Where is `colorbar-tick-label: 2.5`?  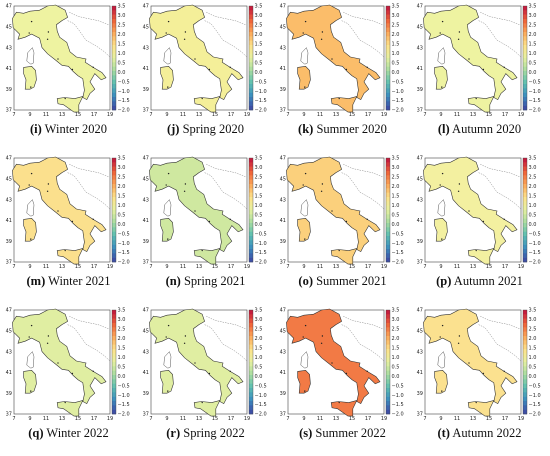
colorbar-tick-label: 2.5 is located at coordinates (533, 330).